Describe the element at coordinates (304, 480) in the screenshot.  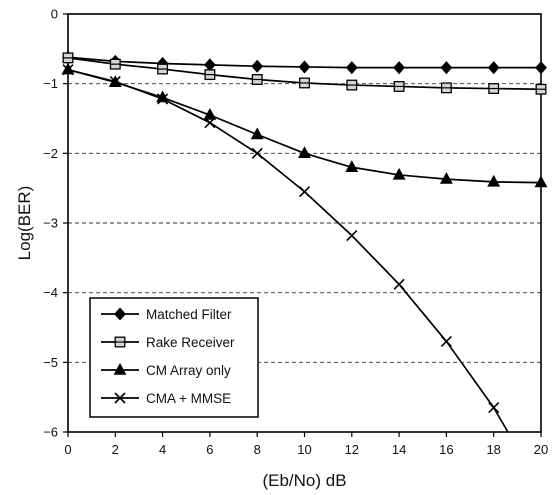
I see `x-axis-title: (Eb/No) dB` at that location.